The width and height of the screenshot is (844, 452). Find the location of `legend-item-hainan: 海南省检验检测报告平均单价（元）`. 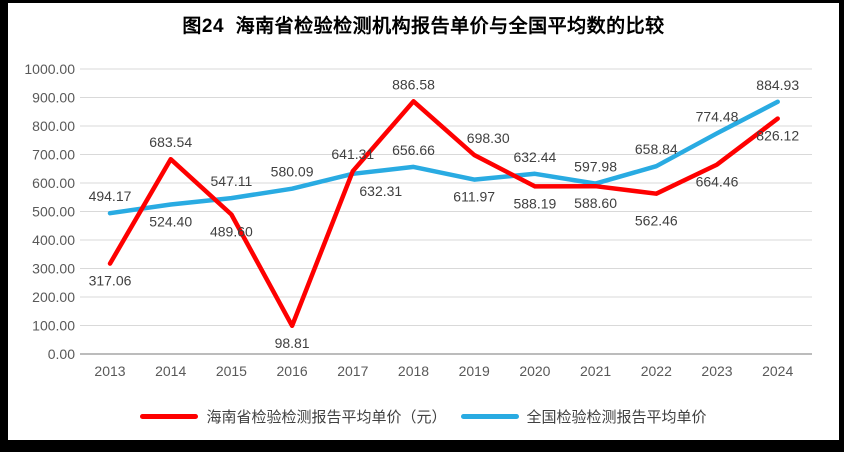

legend-item-hainan: 海南省检验检测报告平均单价（元） is located at coordinates (293, 416).